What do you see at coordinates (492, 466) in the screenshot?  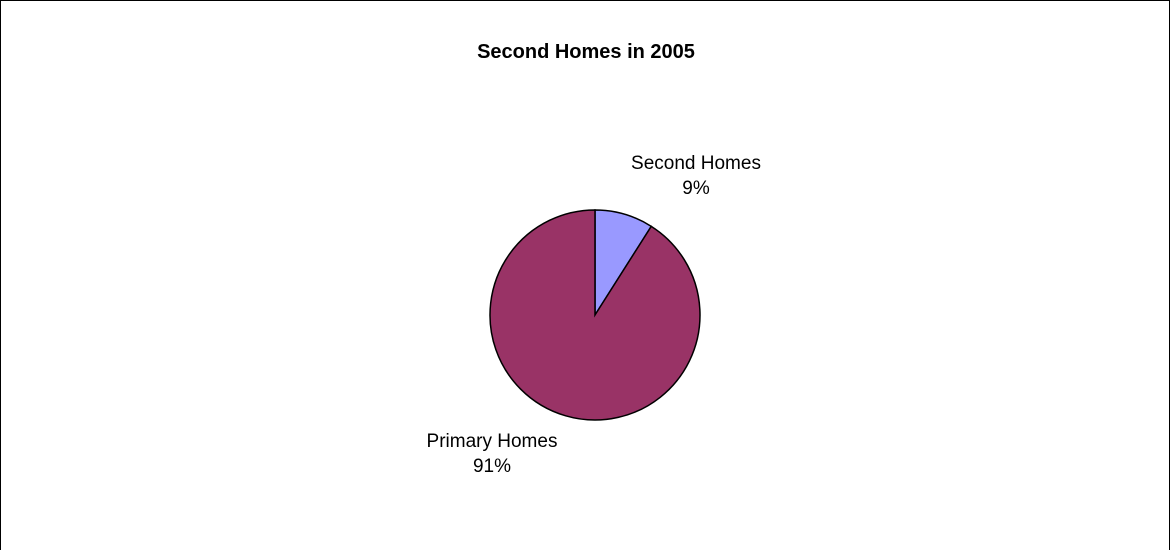 I see `slice-value-label: 91%` at bounding box center [492, 466].